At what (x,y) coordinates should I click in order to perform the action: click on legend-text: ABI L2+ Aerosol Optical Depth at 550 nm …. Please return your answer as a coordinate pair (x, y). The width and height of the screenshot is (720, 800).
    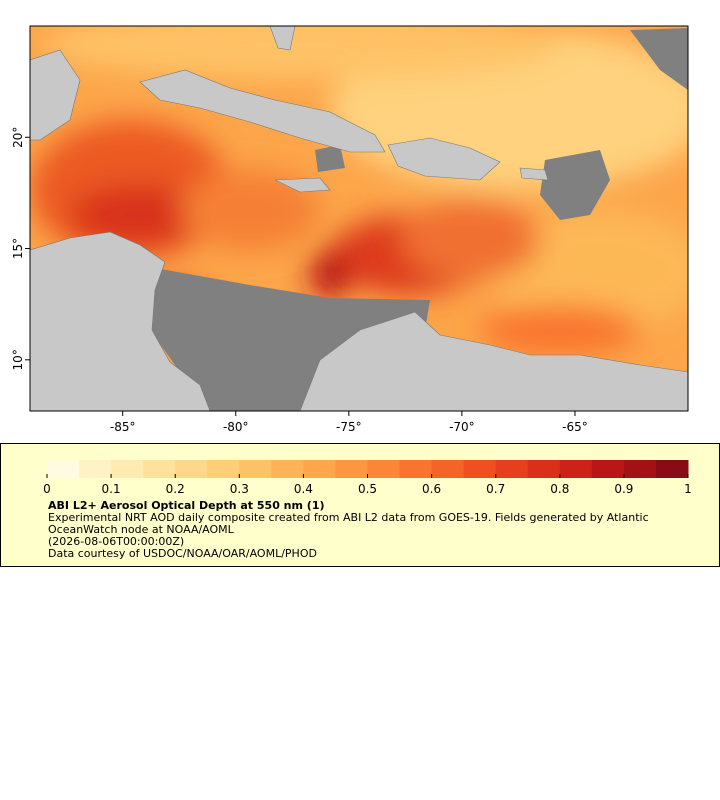
    Looking at the image, I should click on (368, 530).